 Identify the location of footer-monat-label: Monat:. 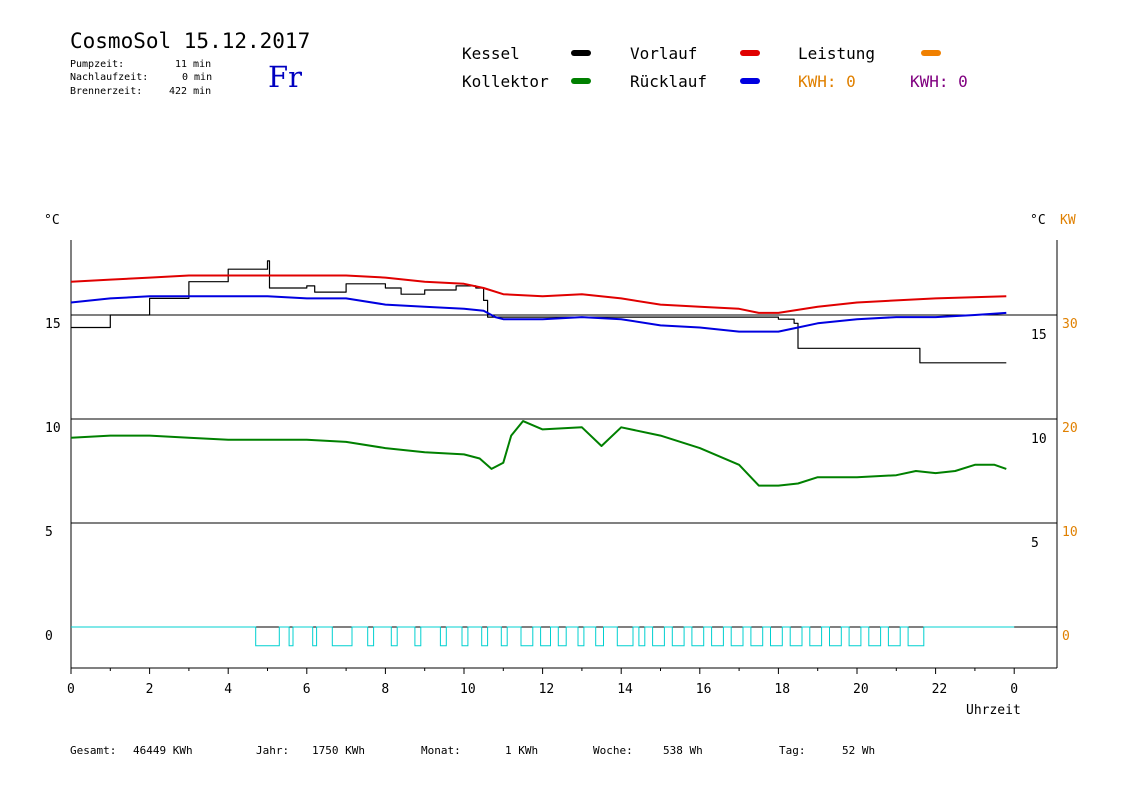
(441, 750).